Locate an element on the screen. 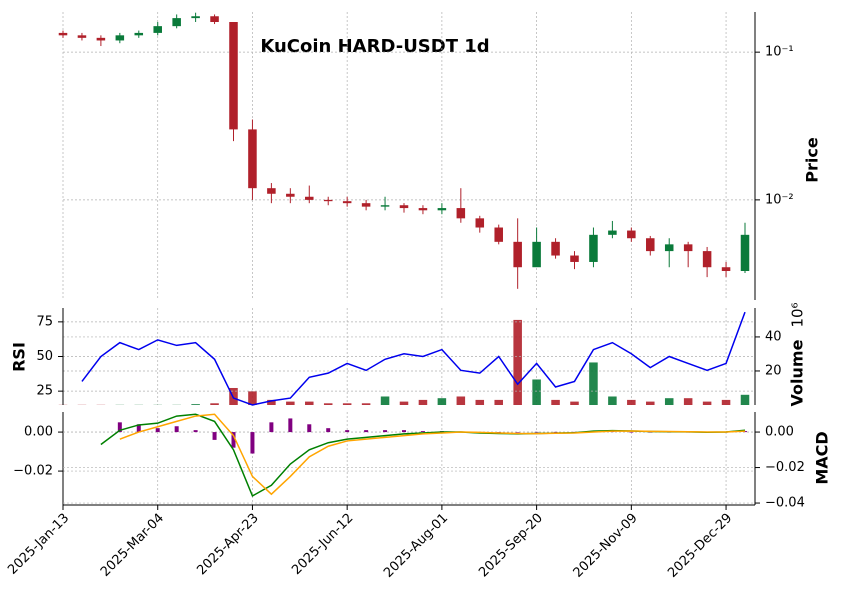  x-tick-label: 2025-Dec-29 is located at coordinates (700, 546).